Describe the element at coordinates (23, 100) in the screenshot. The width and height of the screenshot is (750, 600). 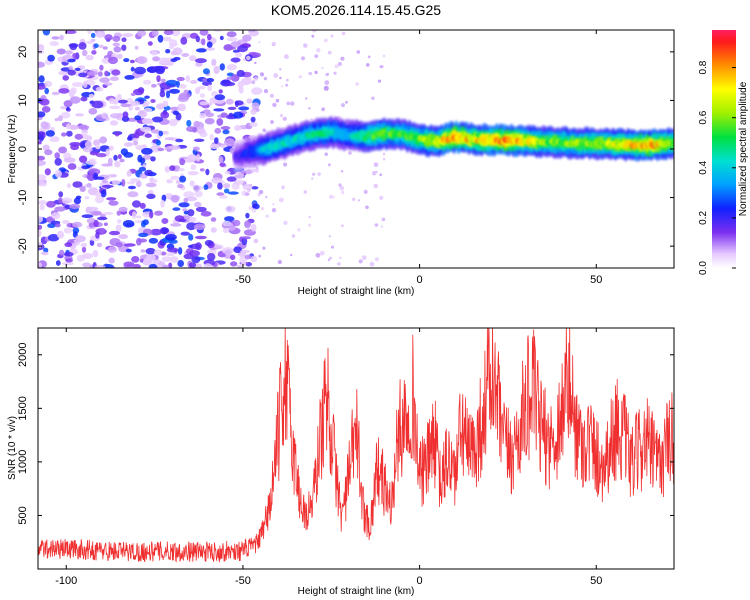
I see `y-tick-label: 10` at that location.